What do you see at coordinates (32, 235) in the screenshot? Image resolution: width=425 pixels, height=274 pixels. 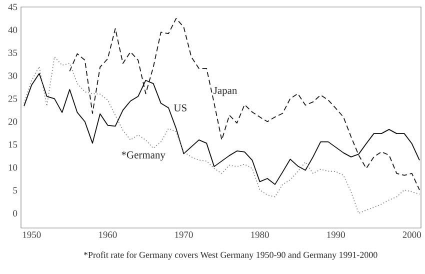 I see `x-tick-label: 1950` at bounding box center [32, 235].